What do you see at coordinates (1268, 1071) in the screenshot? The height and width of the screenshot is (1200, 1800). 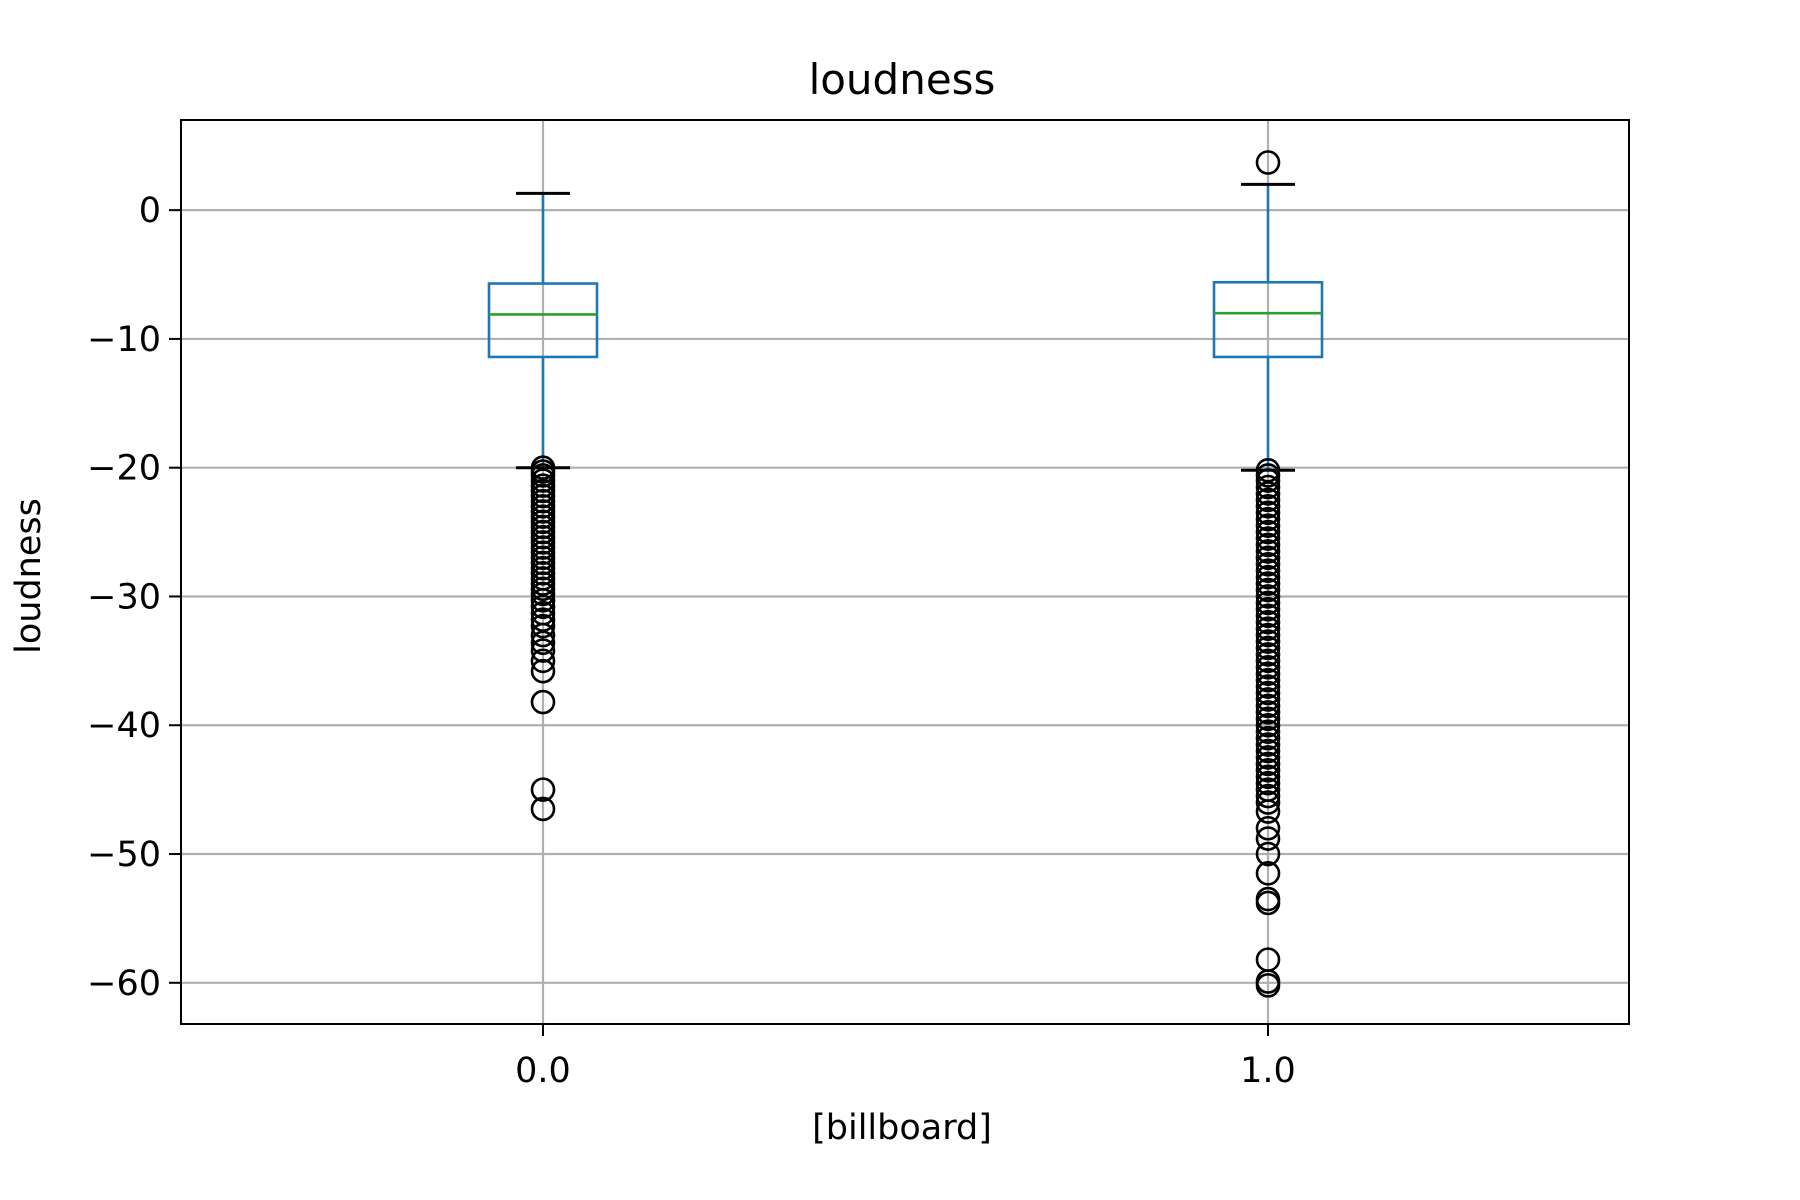 I see `x-tick-label: 1.0` at bounding box center [1268, 1071].